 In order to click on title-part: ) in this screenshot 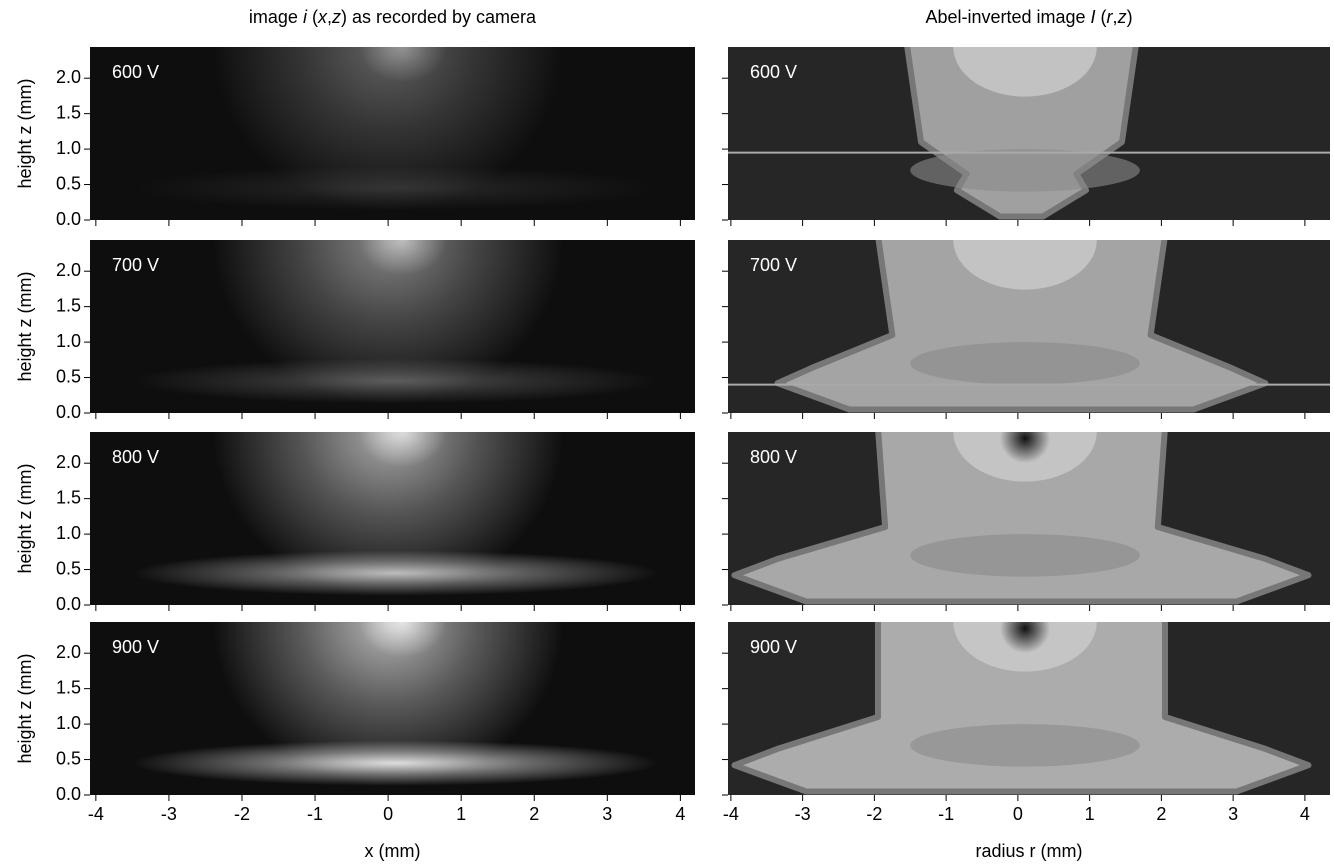, I will do `click(1130, 17)`.